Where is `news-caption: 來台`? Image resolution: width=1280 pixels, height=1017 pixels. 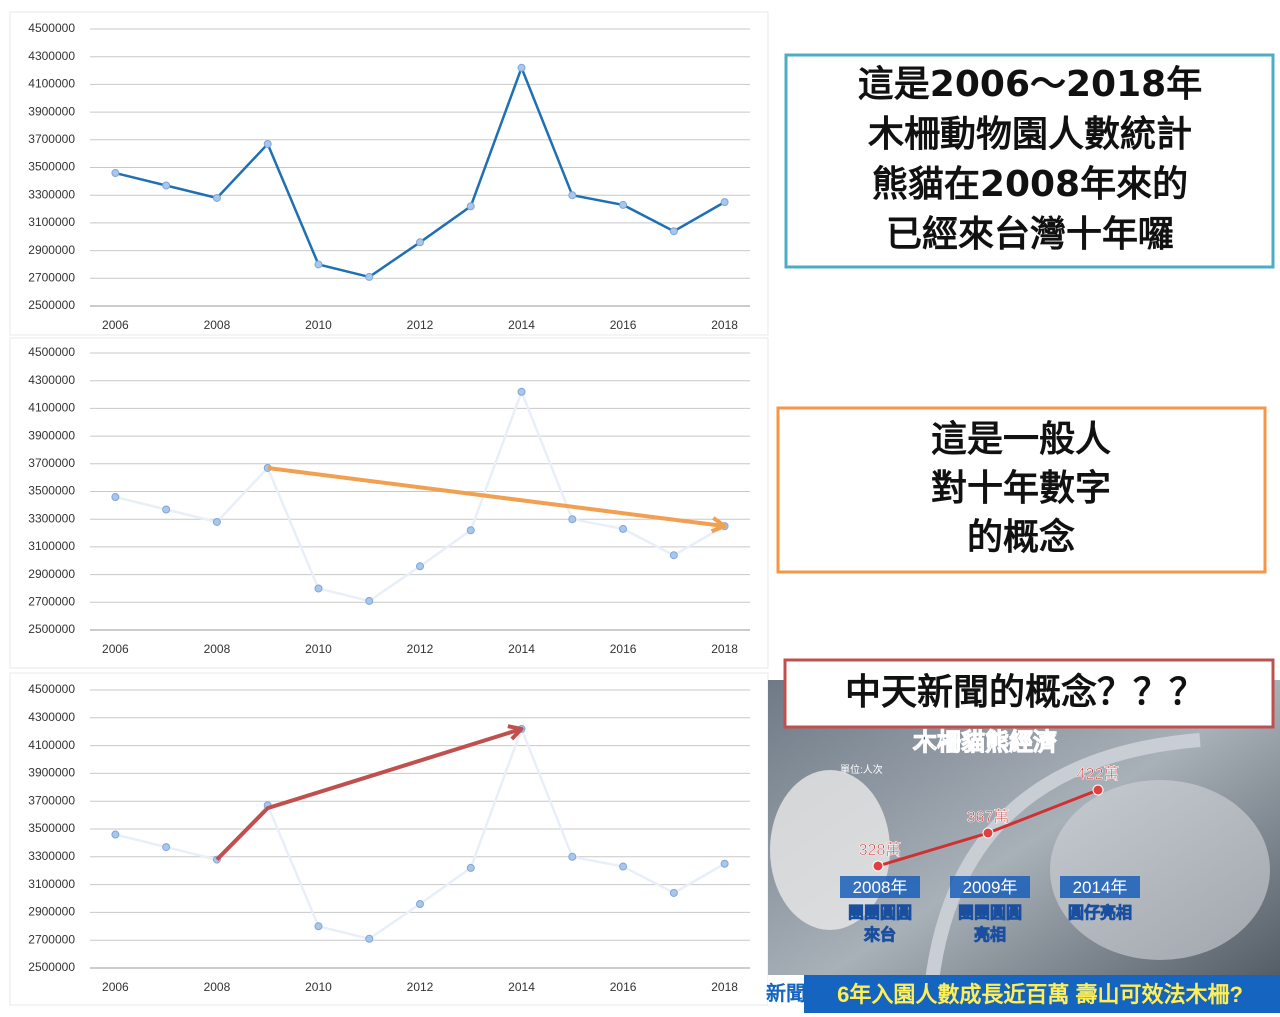 news-caption: 來台 is located at coordinates (880, 934).